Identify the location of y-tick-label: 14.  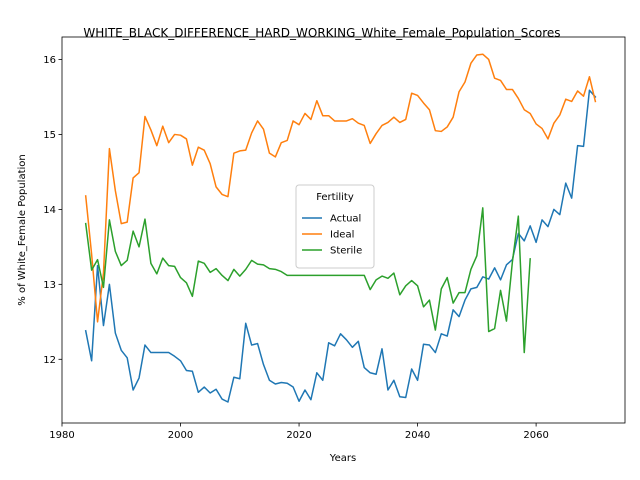
(49, 210).